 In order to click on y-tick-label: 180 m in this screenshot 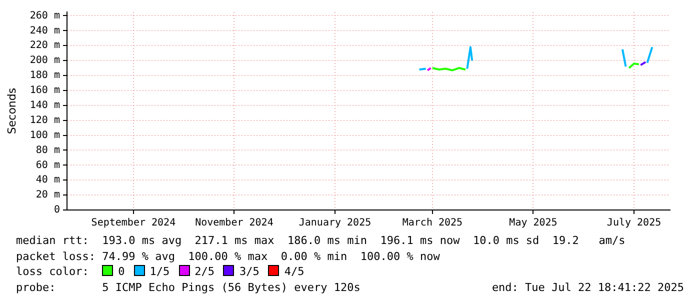, I will do `click(45, 76)`.